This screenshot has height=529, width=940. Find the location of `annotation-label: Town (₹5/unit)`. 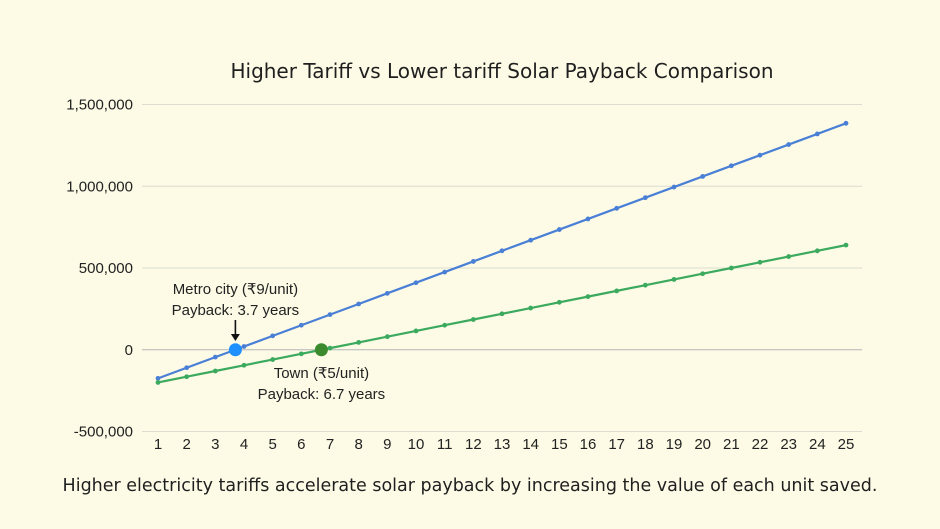

annotation-label: Town (₹5/unit) is located at coordinates (321, 373).